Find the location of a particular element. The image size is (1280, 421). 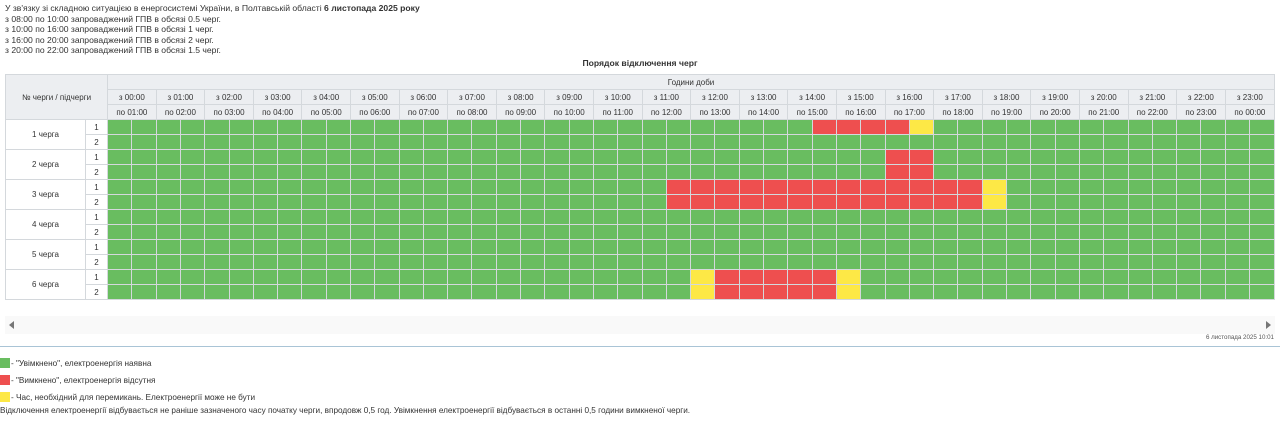

table-row: 5 черга 1 is located at coordinates (640, 254).